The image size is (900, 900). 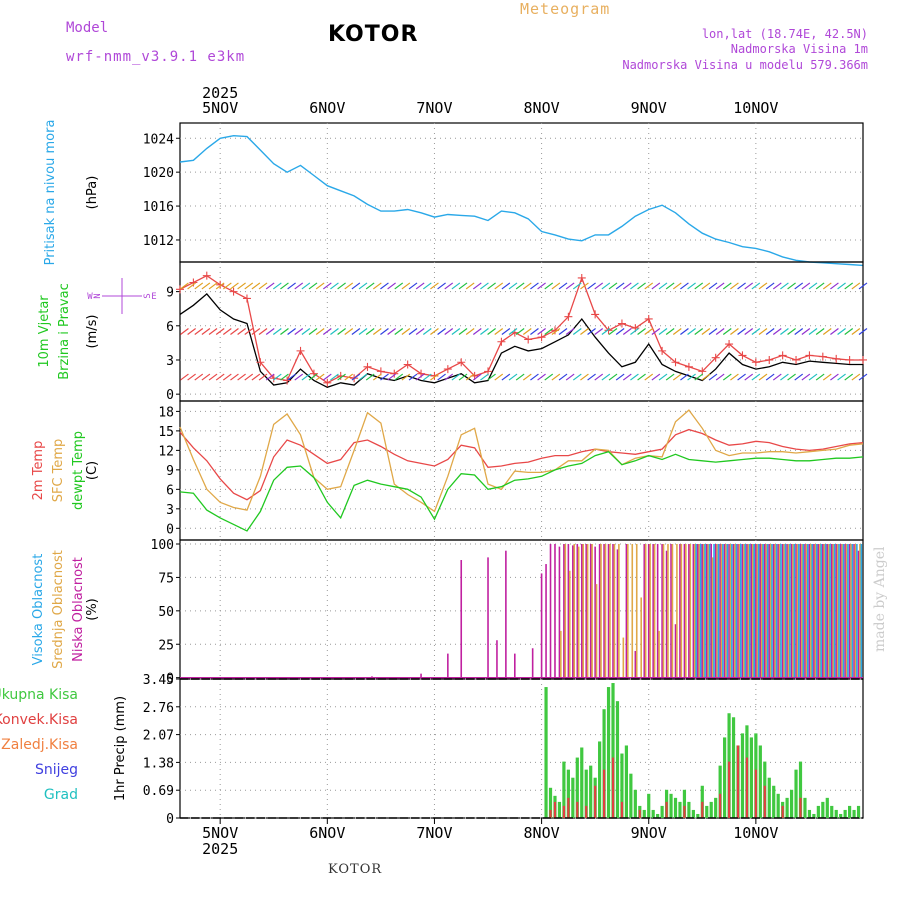 I want to click on y-axis-label: (m/s), so click(x=92, y=332).